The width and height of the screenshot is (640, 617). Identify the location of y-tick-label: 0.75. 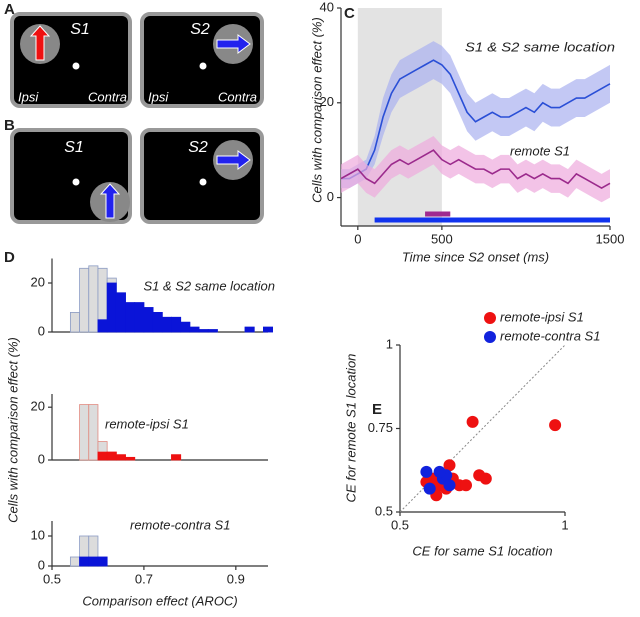
(380, 427).